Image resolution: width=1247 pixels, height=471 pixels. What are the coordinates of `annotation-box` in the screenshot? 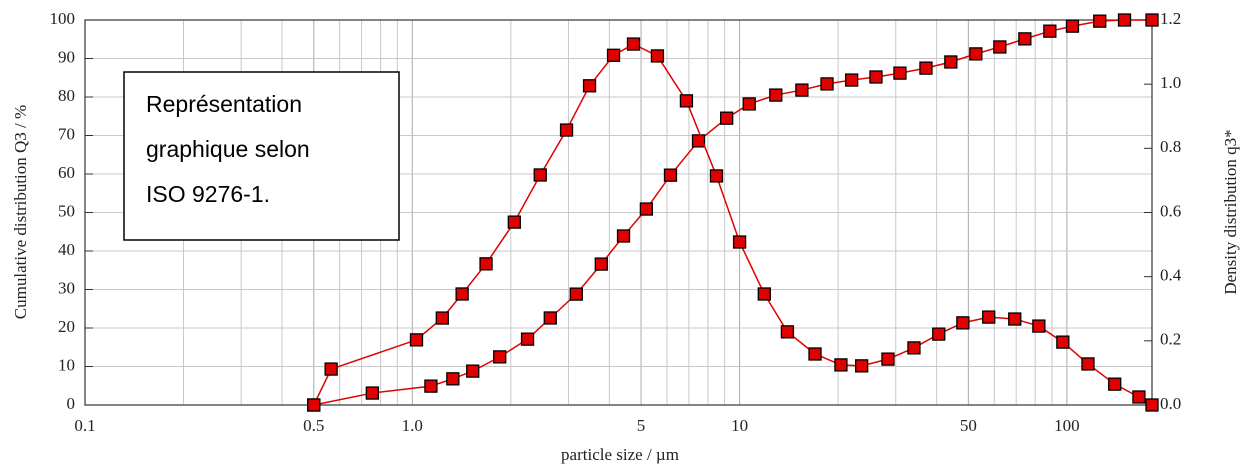 It's located at (261, 156).